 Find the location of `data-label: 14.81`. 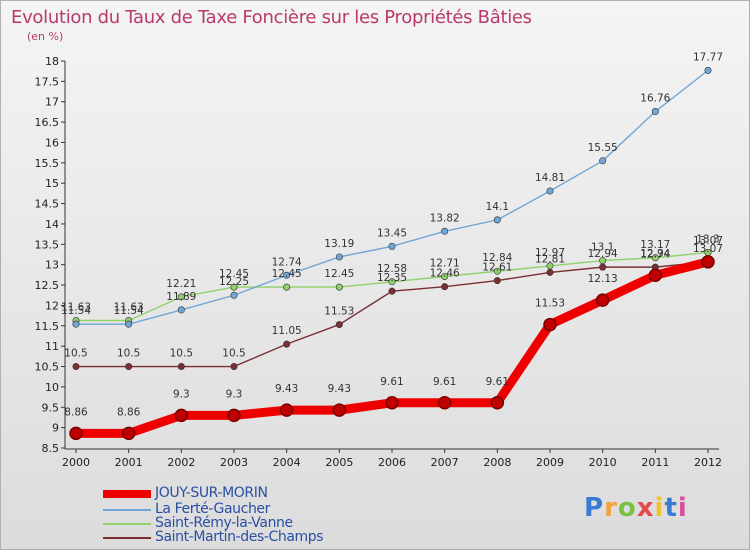

data-label: 14.81 is located at coordinates (550, 178).